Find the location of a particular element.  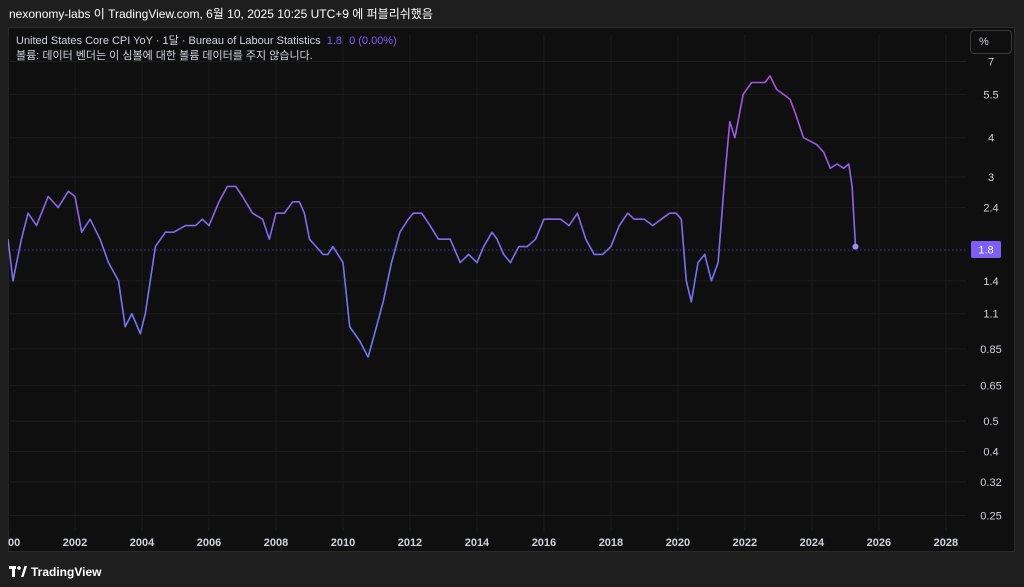

x-tick-label: 2026 is located at coordinates (879, 543).